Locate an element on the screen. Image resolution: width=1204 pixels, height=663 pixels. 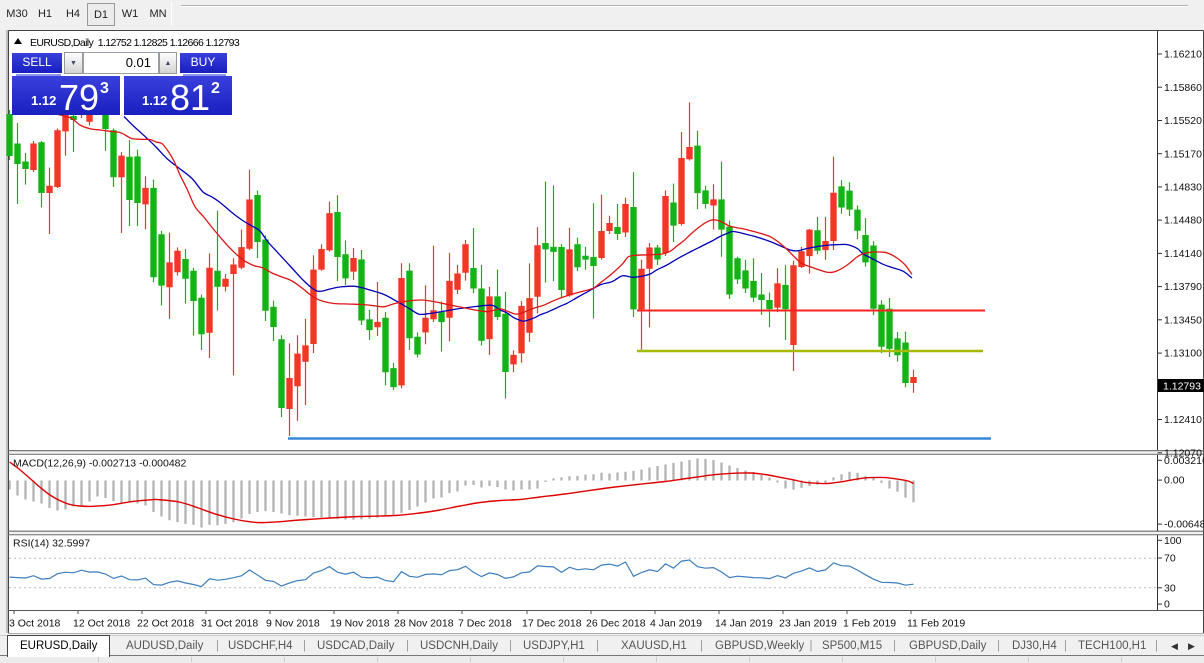
svg-text: 0.00 is located at coordinates (1174, 481).